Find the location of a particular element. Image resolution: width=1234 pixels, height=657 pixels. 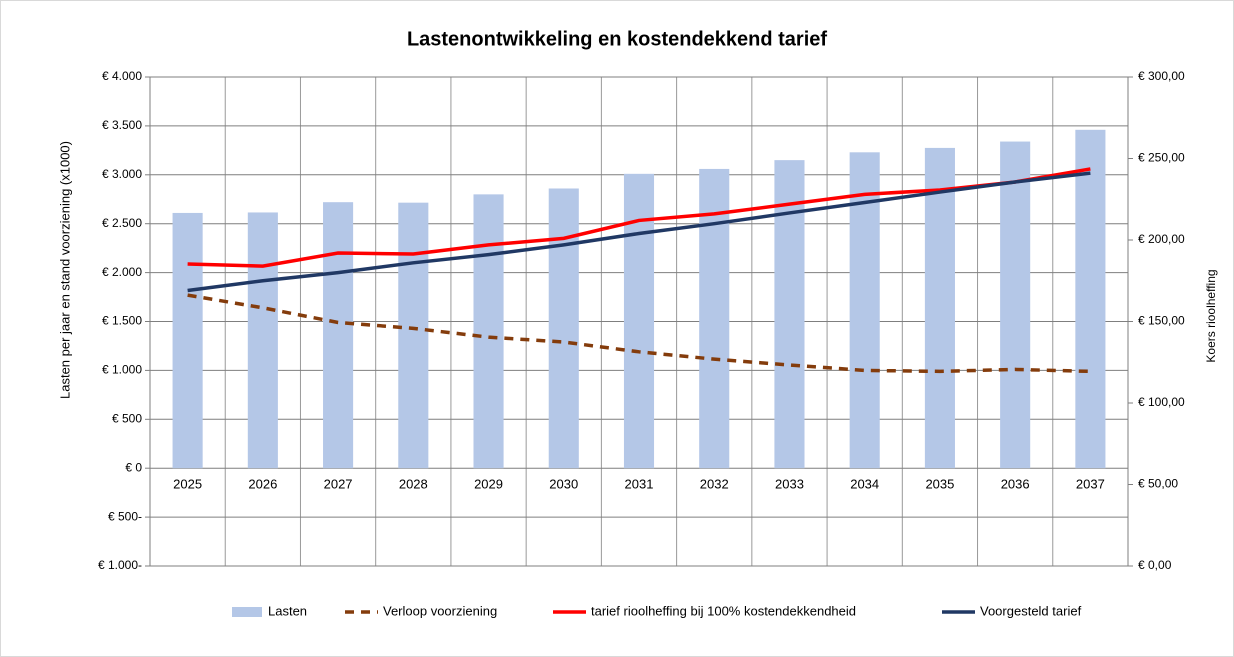

legend-label: Lasten is located at coordinates (287, 610).